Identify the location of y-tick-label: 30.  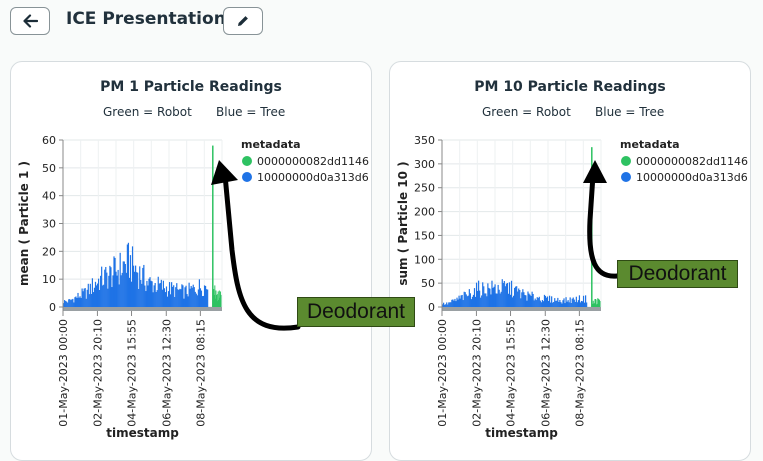
(49, 224).